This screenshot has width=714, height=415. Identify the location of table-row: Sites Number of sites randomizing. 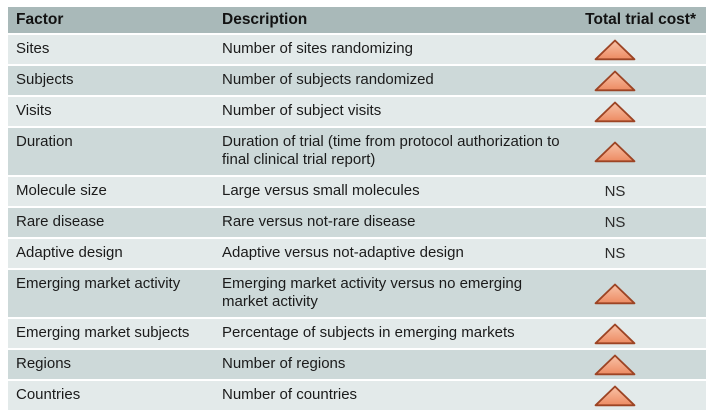
(357, 49).